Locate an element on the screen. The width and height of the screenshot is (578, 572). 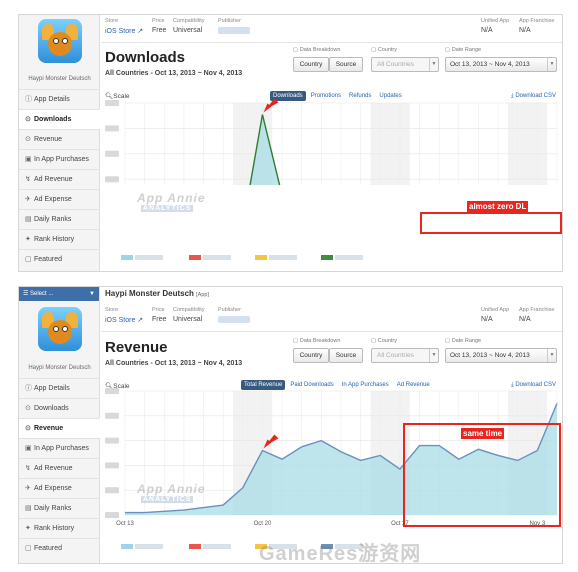
sidebar-item-label: Daily Ranks is located at coordinates (53, 219).